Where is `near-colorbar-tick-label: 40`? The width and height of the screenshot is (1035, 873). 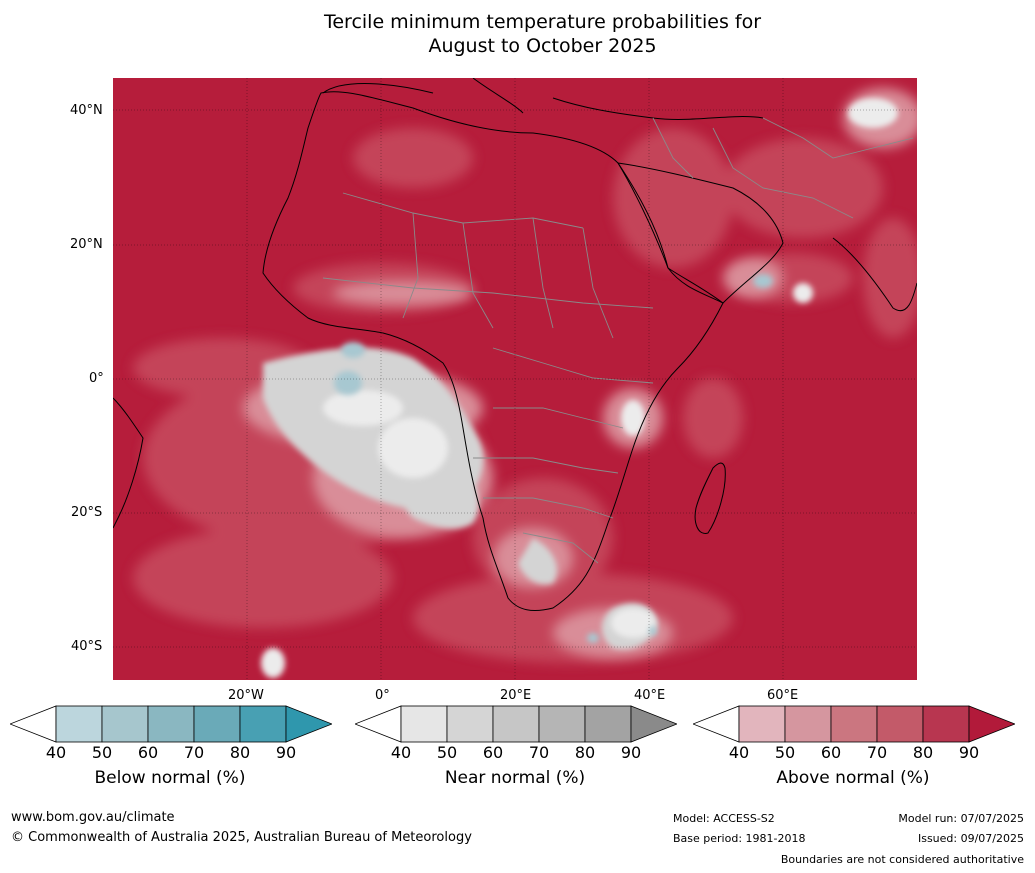
near-colorbar-tick-label: 40 is located at coordinates (401, 752).